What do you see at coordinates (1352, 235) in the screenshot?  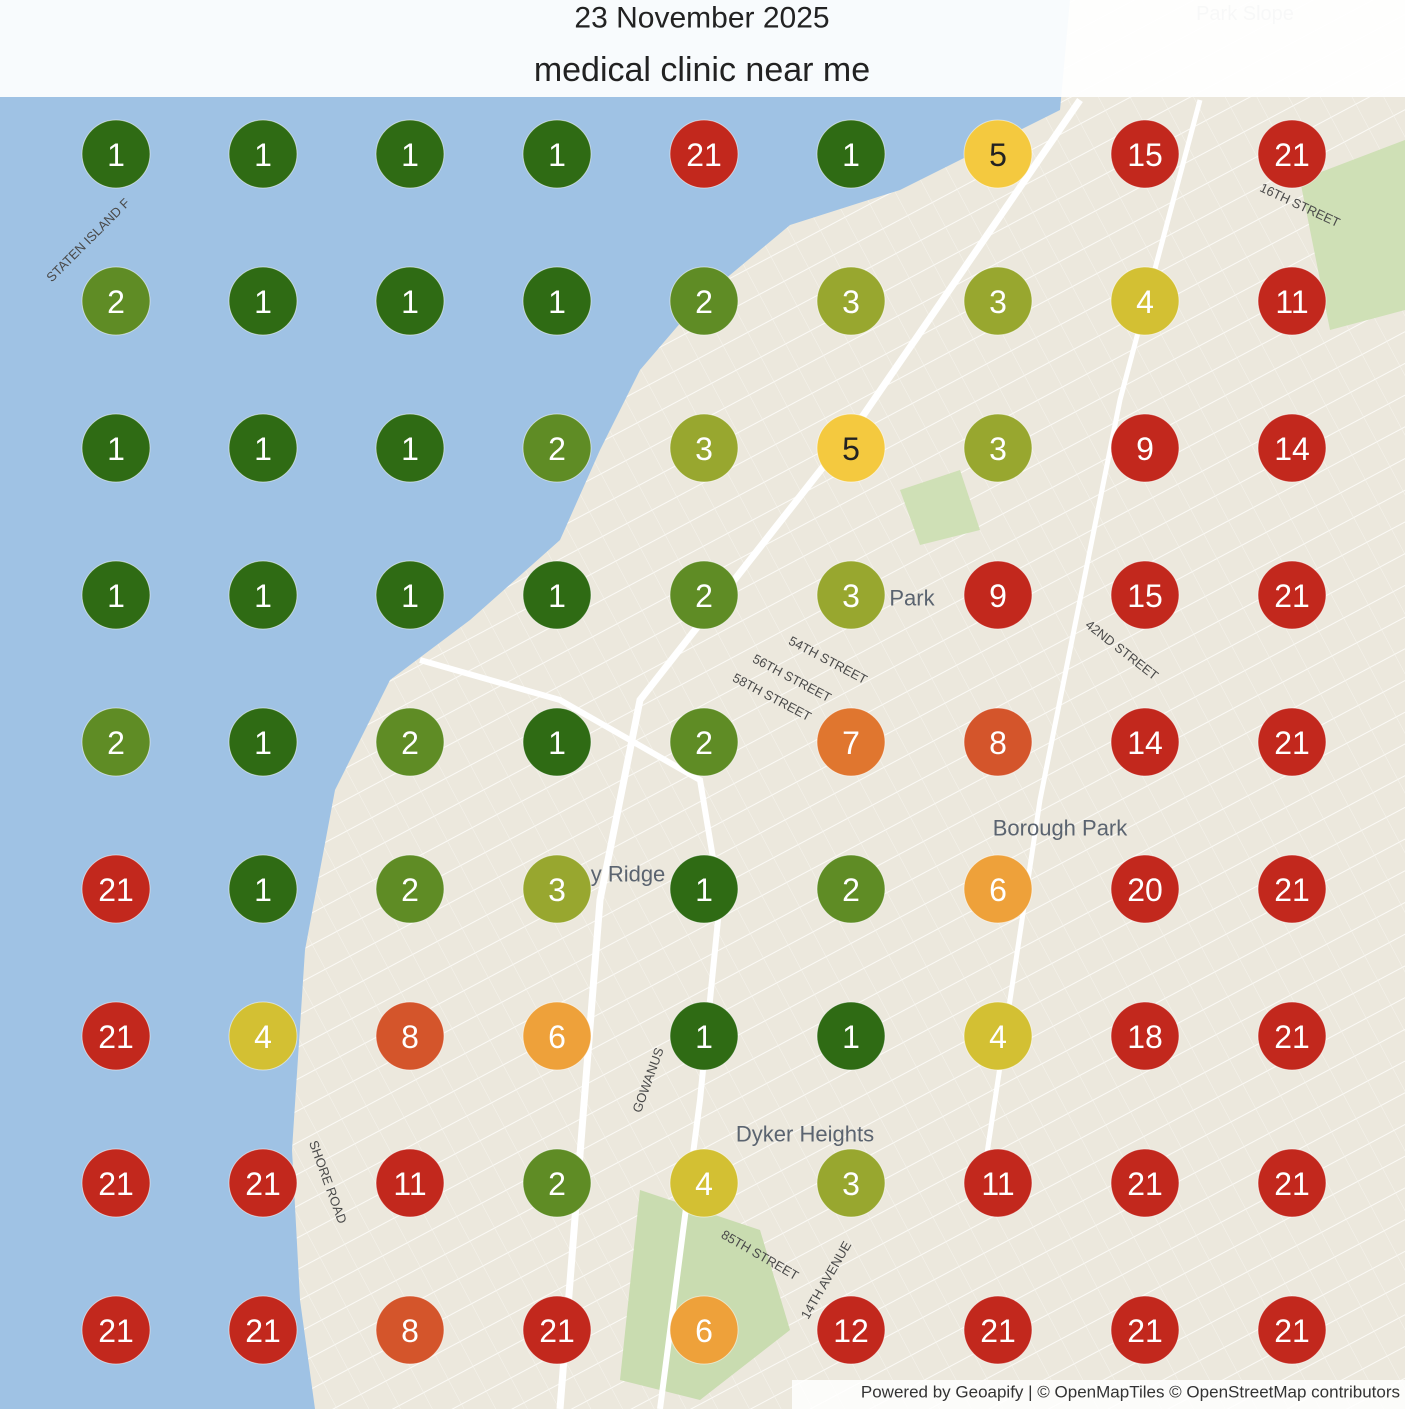 I see `park` at bounding box center [1352, 235].